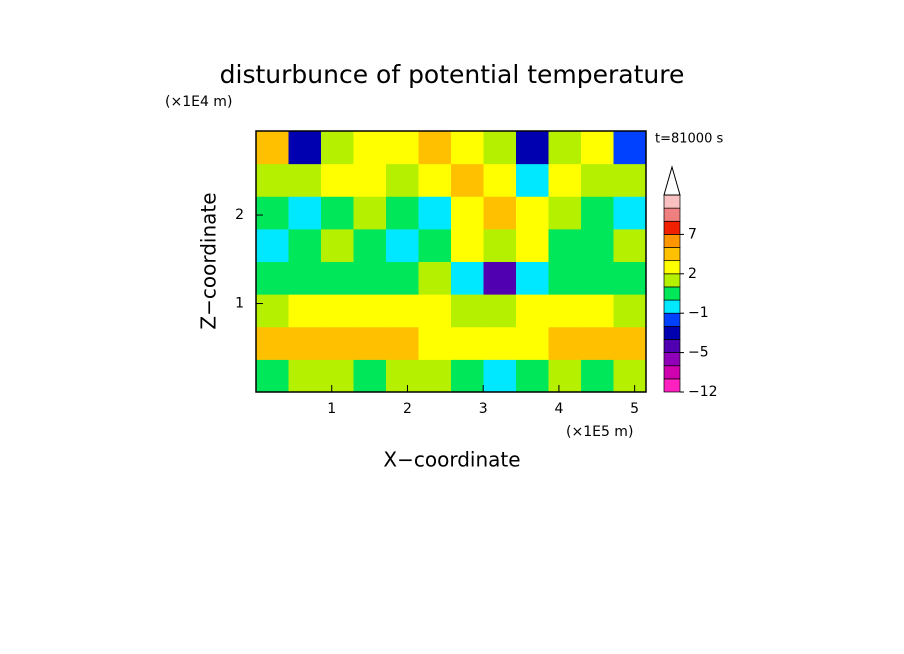 Image resolution: width=904 pixels, height=654 pixels. Describe the element at coordinates (692, 274) in the screenshot. I see `colorbar-tick-label: 2` at that location.